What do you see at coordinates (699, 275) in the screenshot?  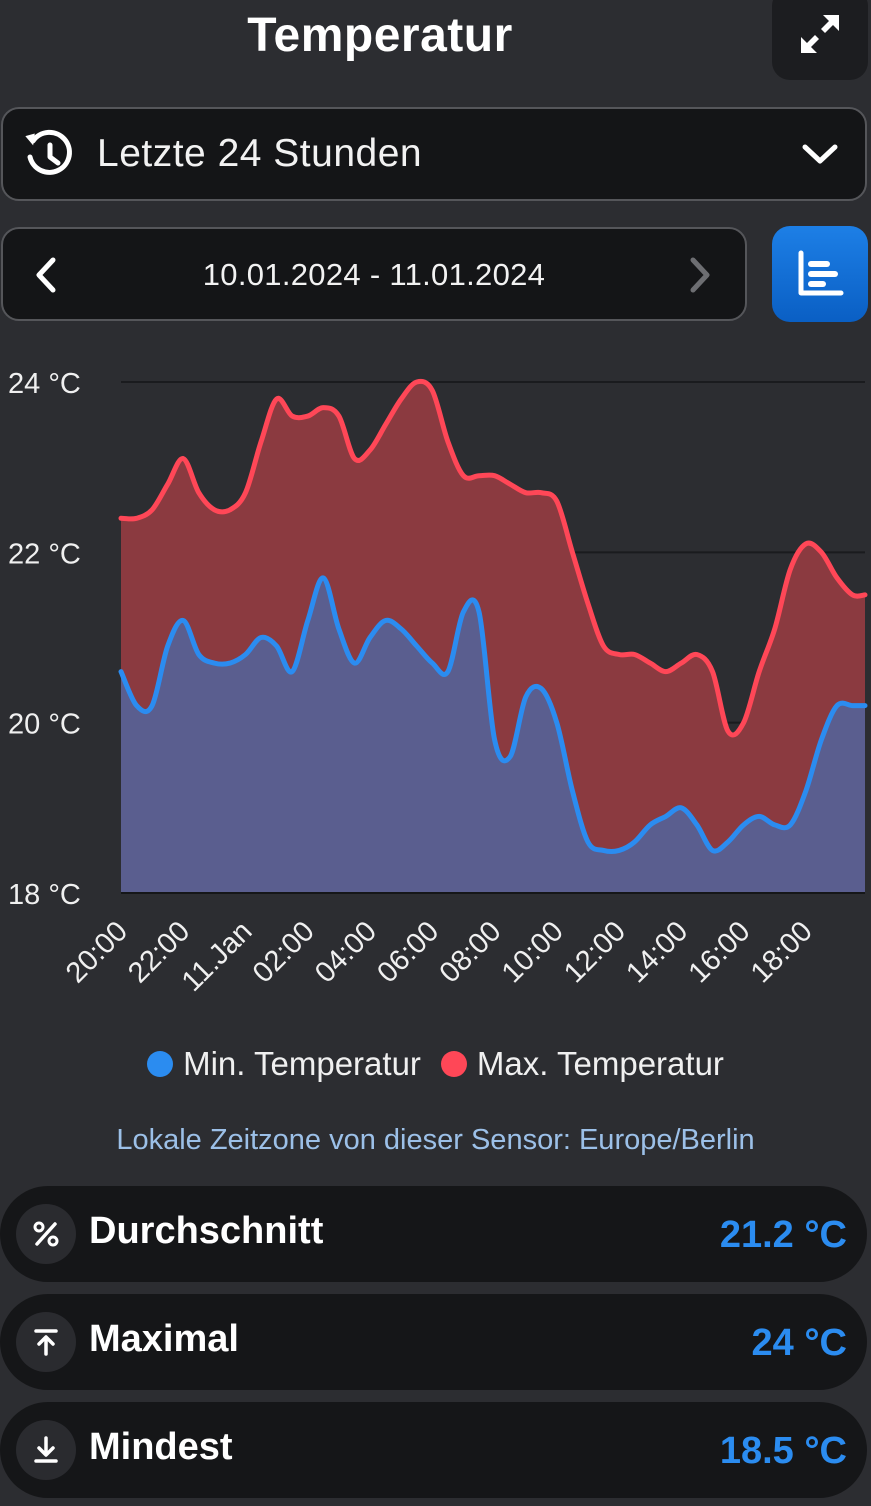 I see `chevron-right-icon` at bounding box center [699, 275].